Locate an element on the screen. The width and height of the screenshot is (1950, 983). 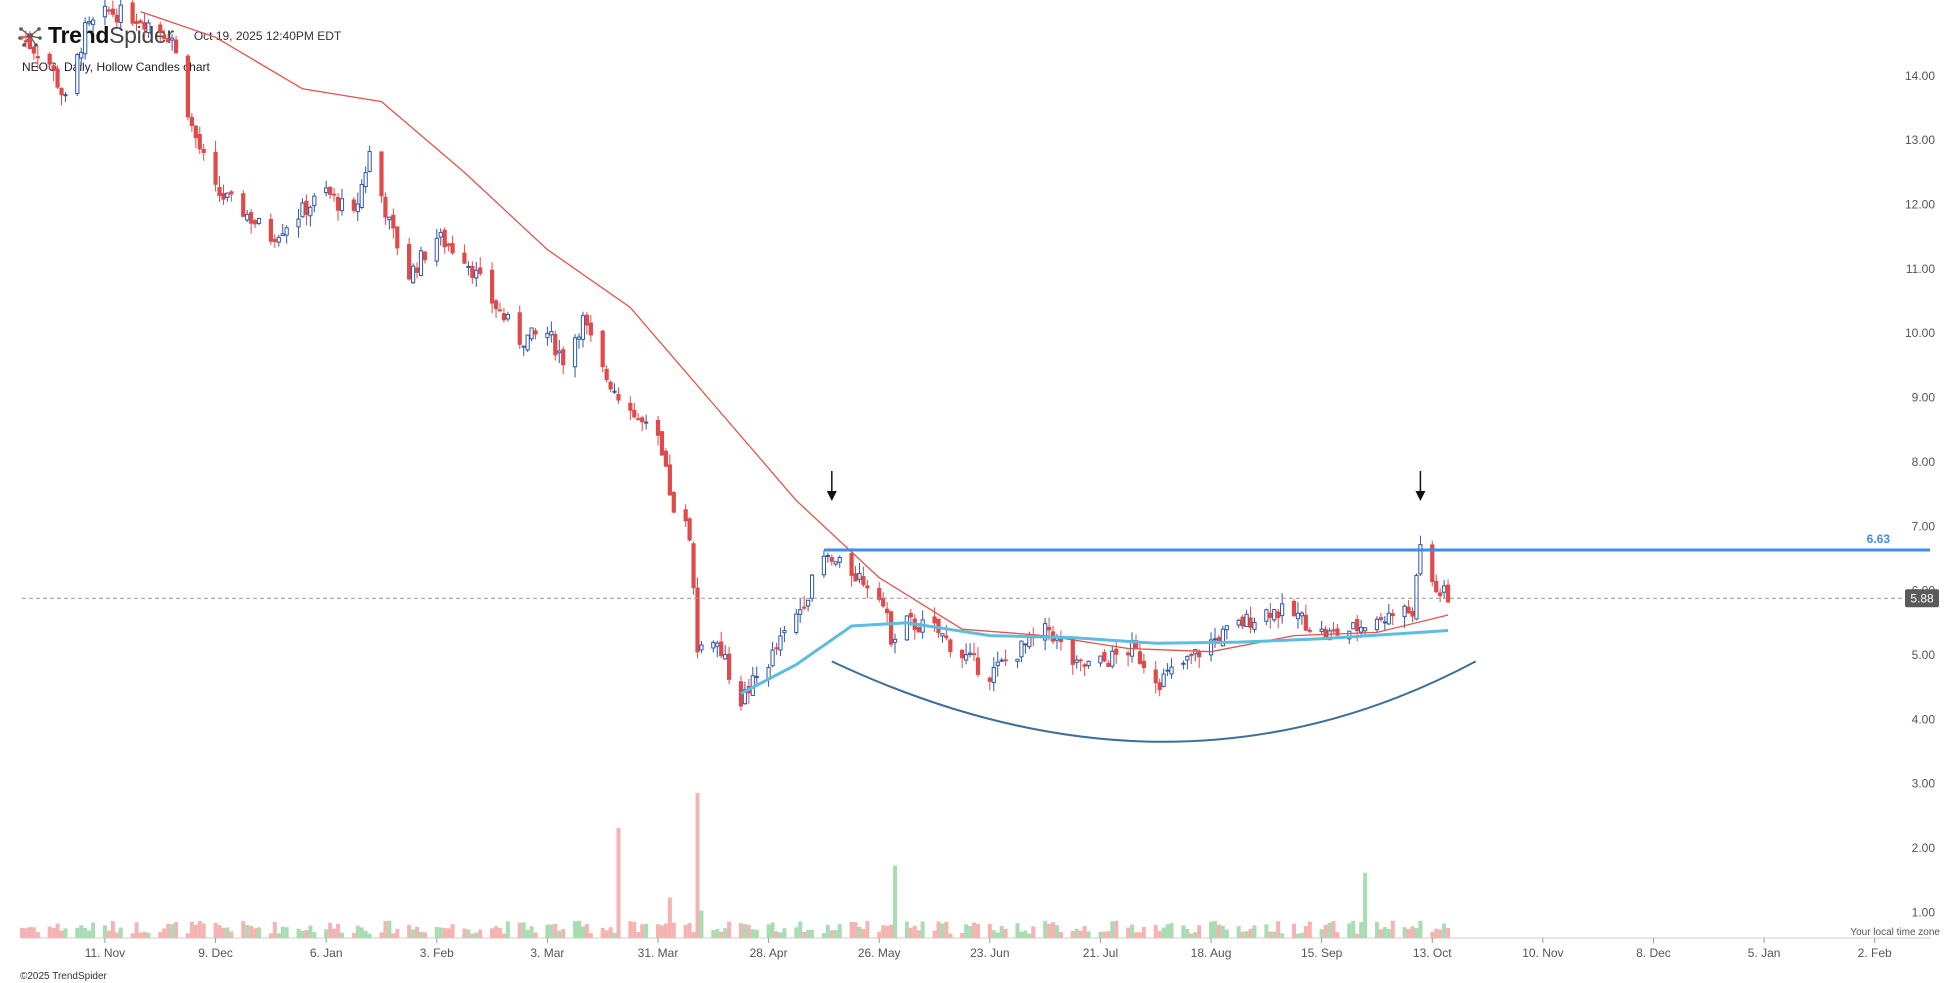
x-tick-label: 9. Dec is located at coordinates (215, 953).